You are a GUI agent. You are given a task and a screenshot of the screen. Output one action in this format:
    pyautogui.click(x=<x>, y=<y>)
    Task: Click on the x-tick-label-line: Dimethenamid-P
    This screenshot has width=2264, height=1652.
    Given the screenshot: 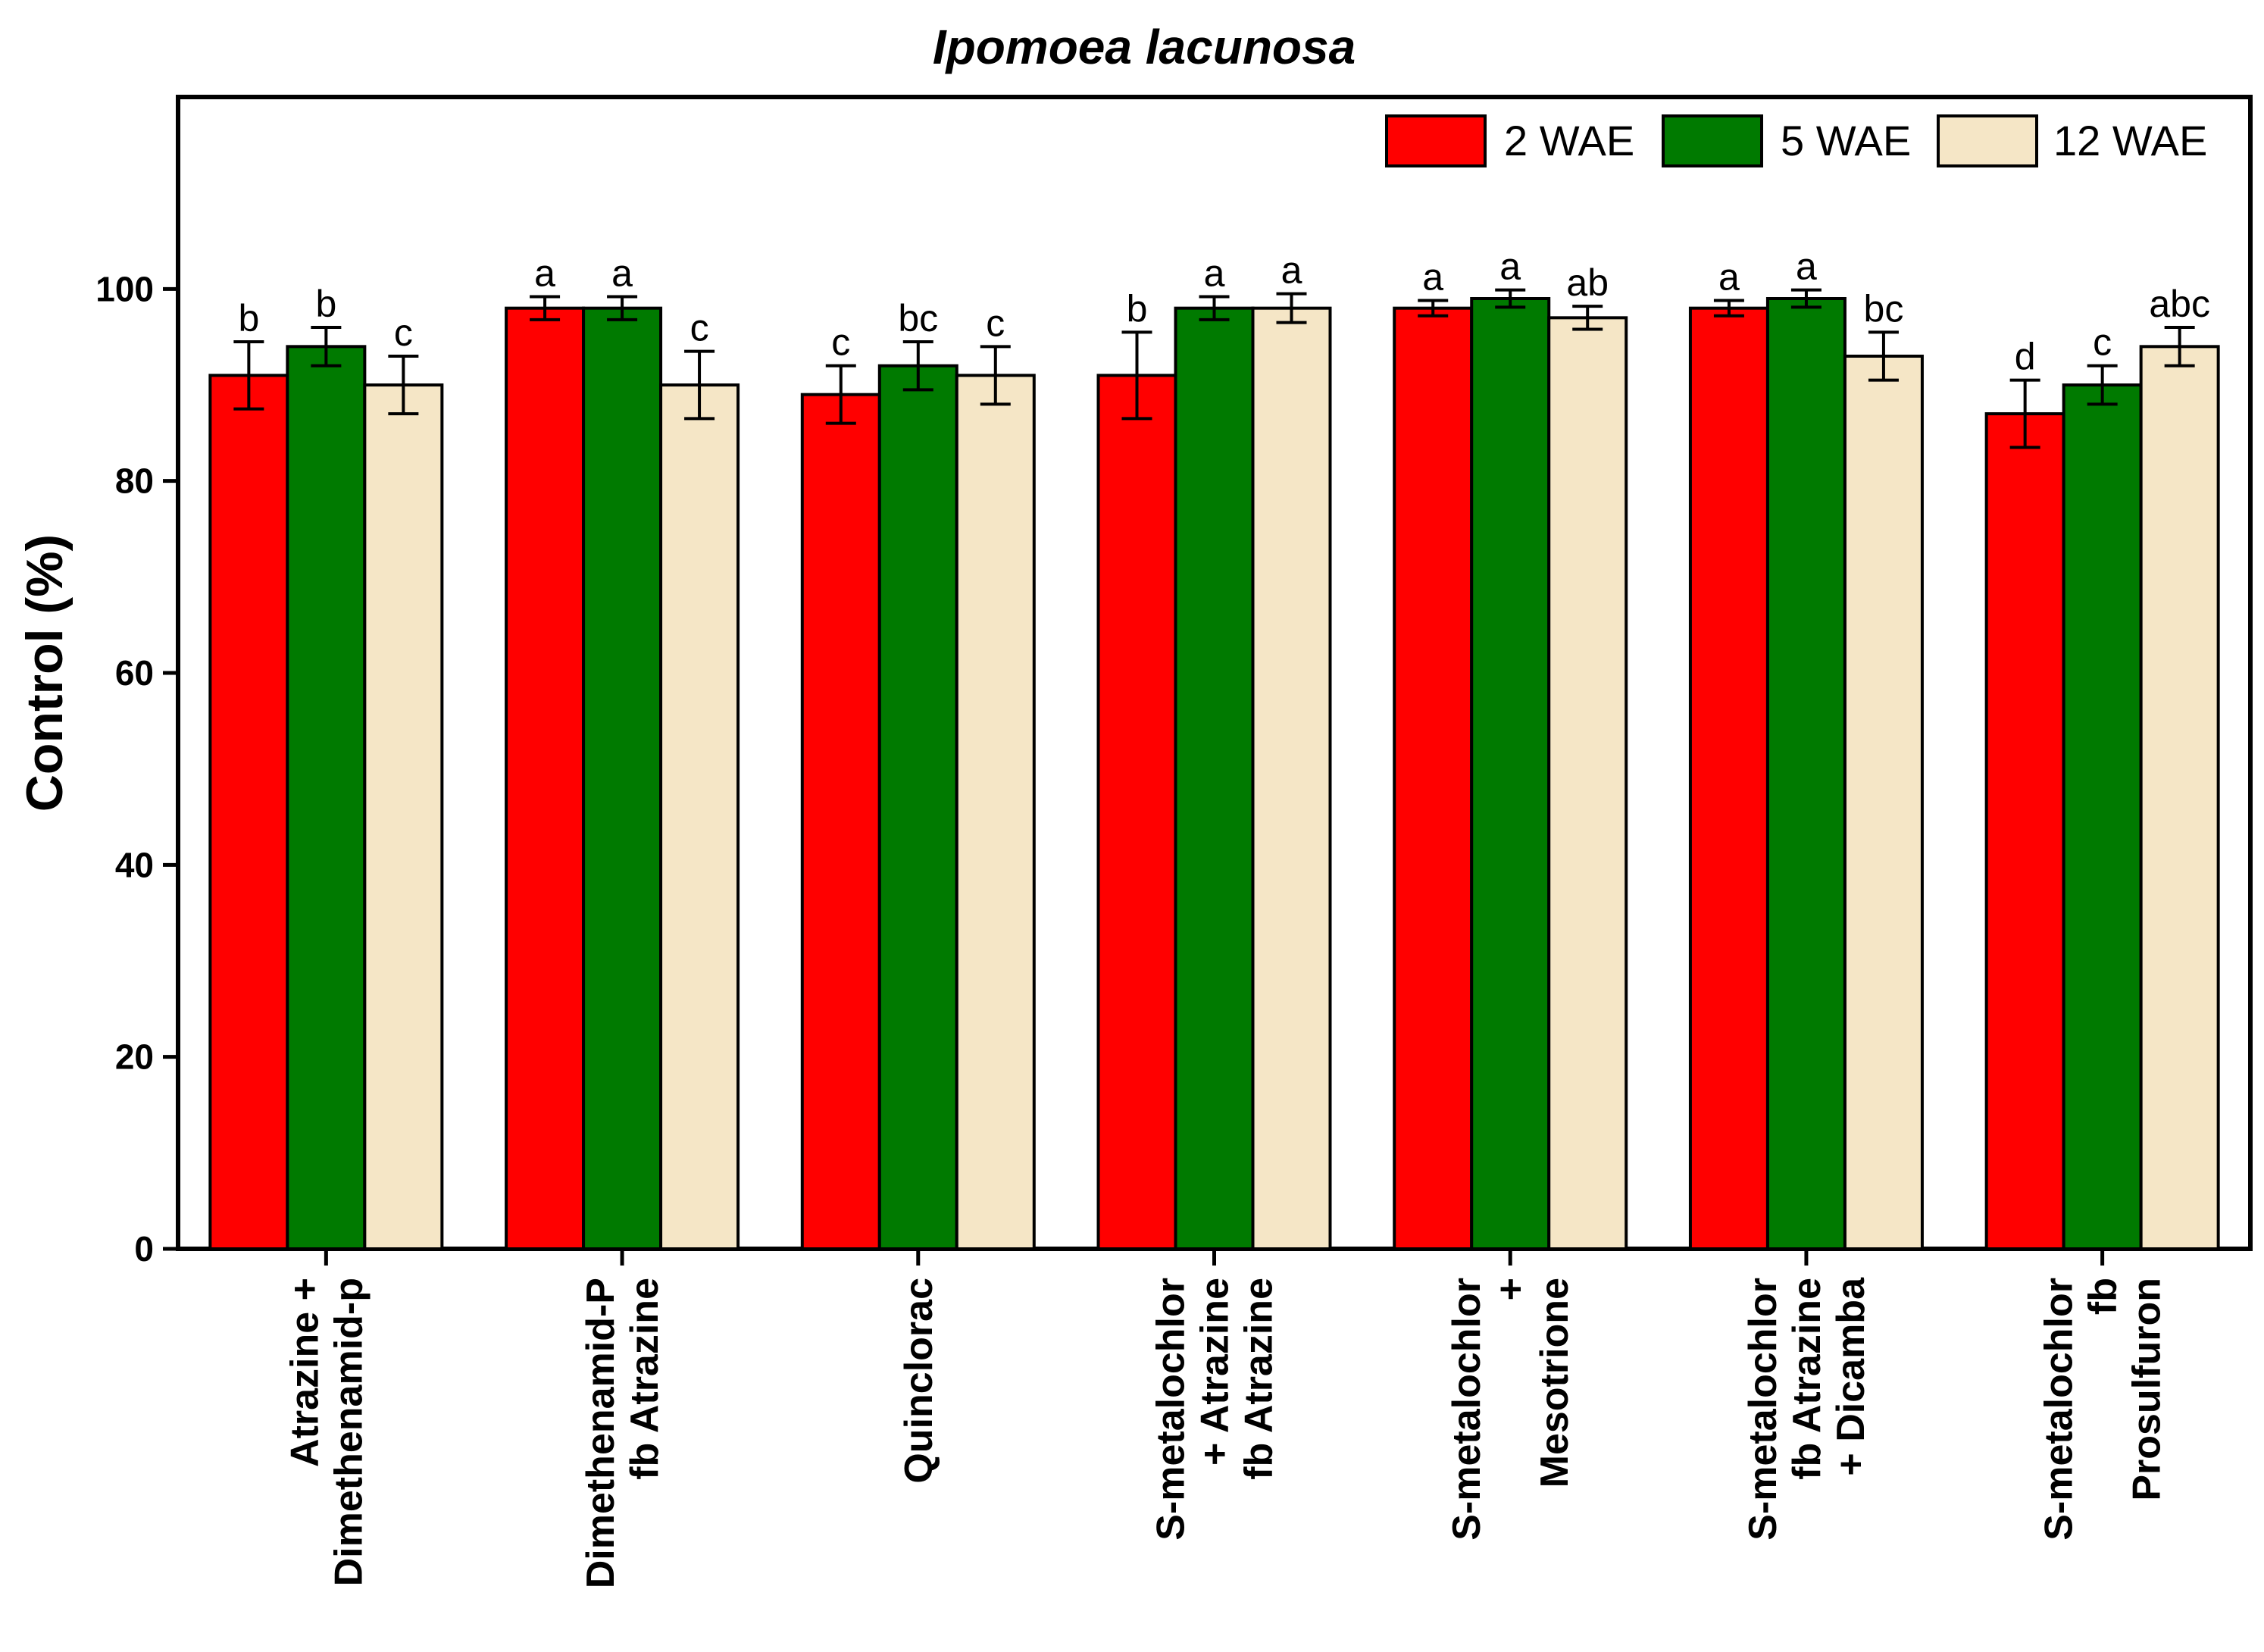 What is the action you would take?
    pyautogui.click(x=601, y=1433)
    